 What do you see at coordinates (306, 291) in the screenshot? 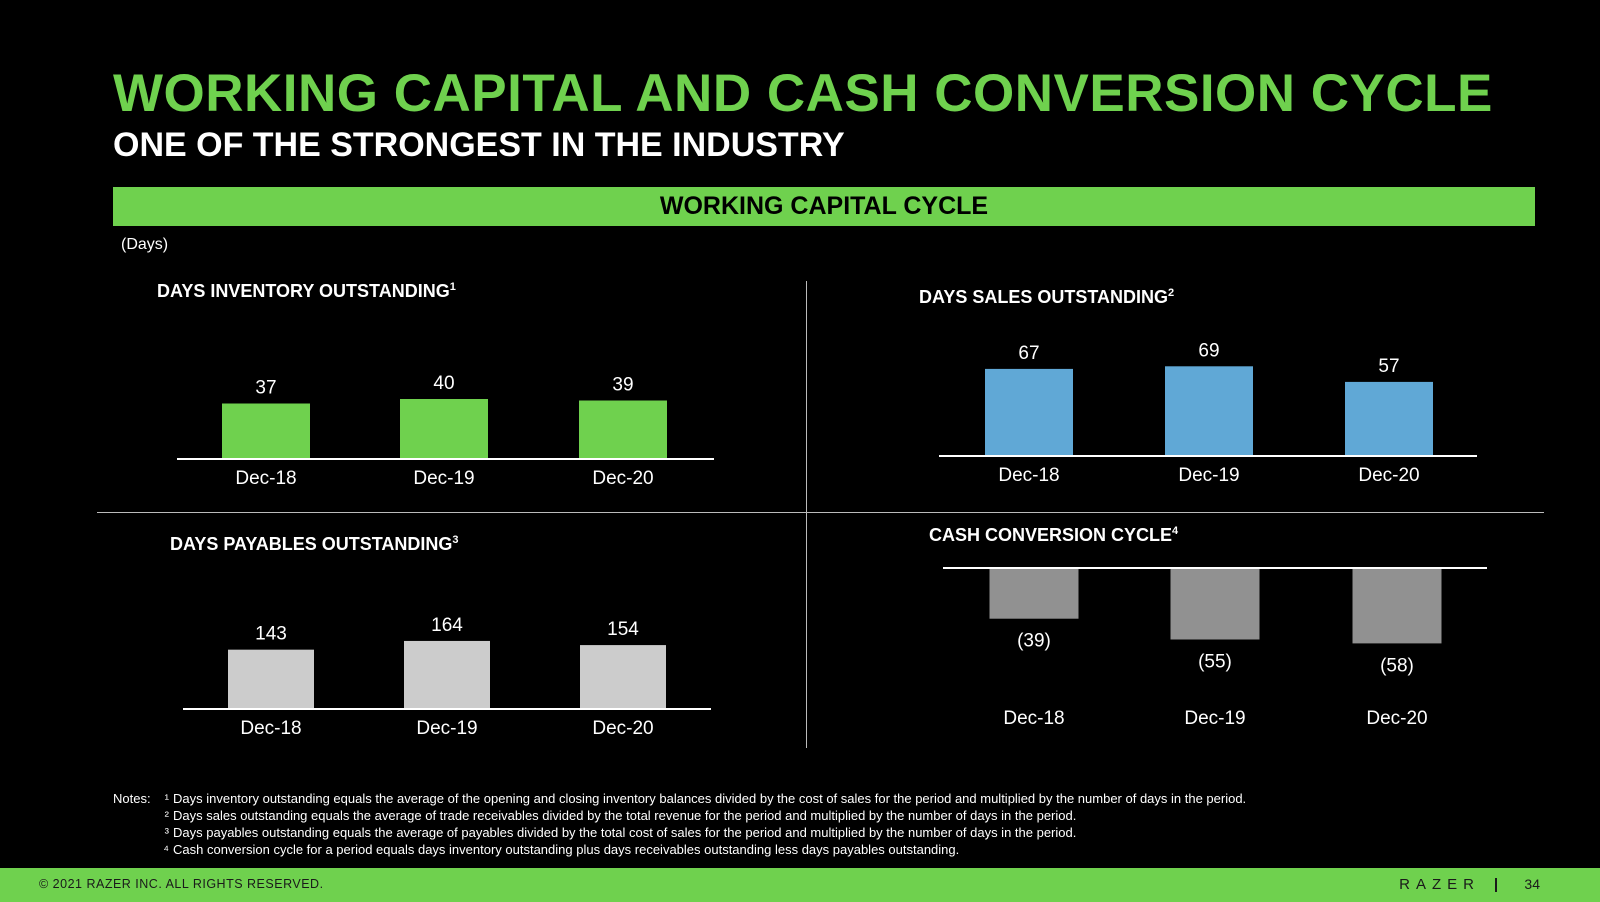
I see `dio-chart-title: DAYS INVENTORY OUTSTANDING1` at bounding box center [306, 291].